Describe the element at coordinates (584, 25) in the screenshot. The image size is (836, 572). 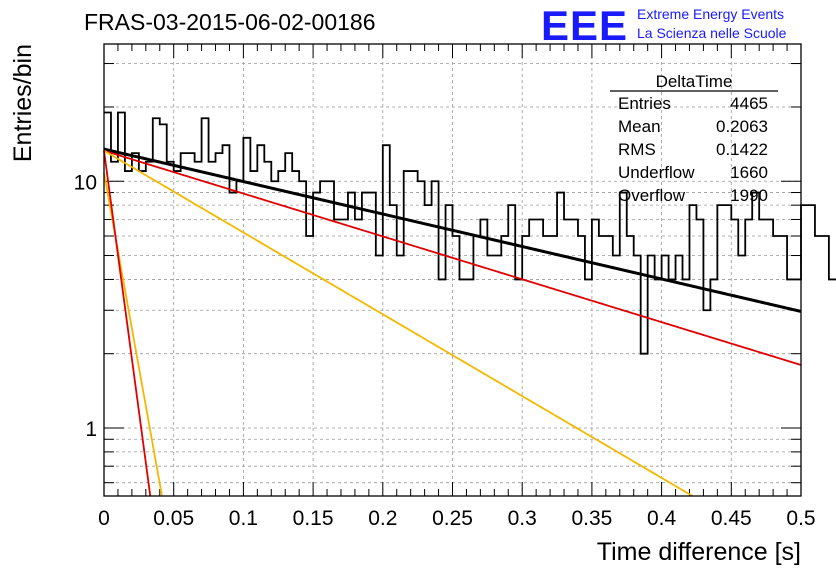
I see `eee-logo: EEE` at that location.